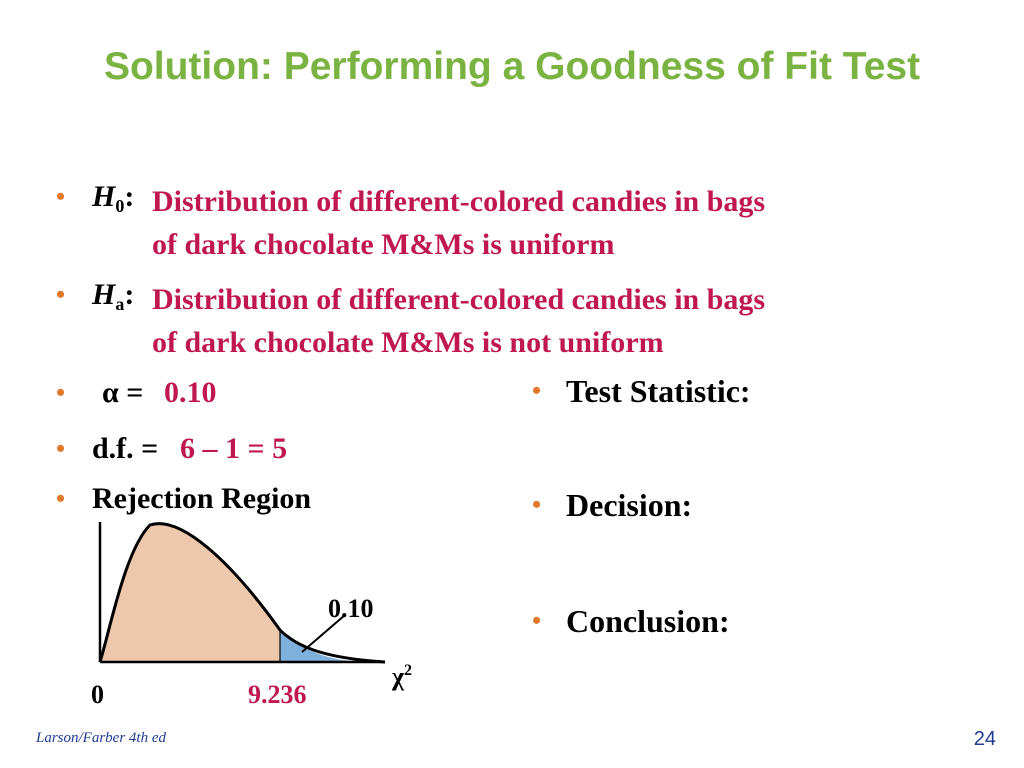  I want to click on conclusion-bullet: • Conclusion:, so click(732, 622).